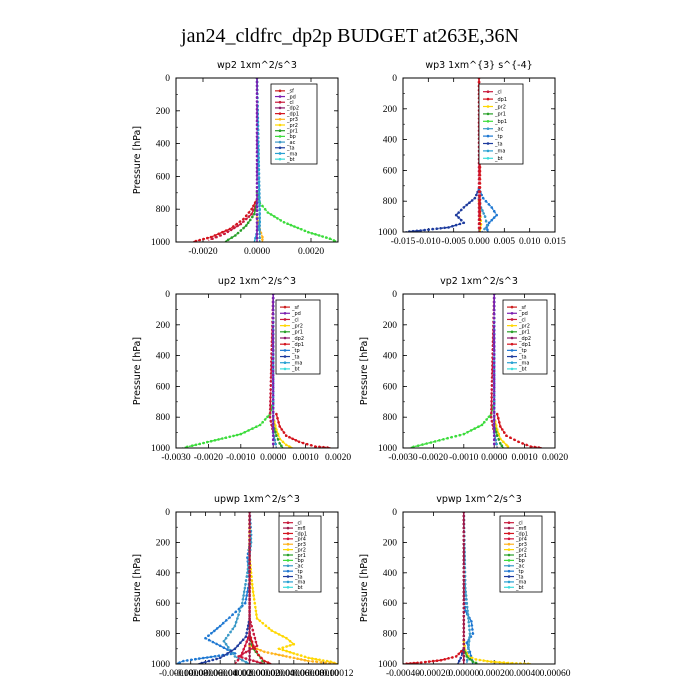 Image resolution: width=700 pixels, height=700 pixels. What do you see at coordinates (296, 364) in the screenshot?
I see `legend-label: _ma` at bounding box center [296, 364].